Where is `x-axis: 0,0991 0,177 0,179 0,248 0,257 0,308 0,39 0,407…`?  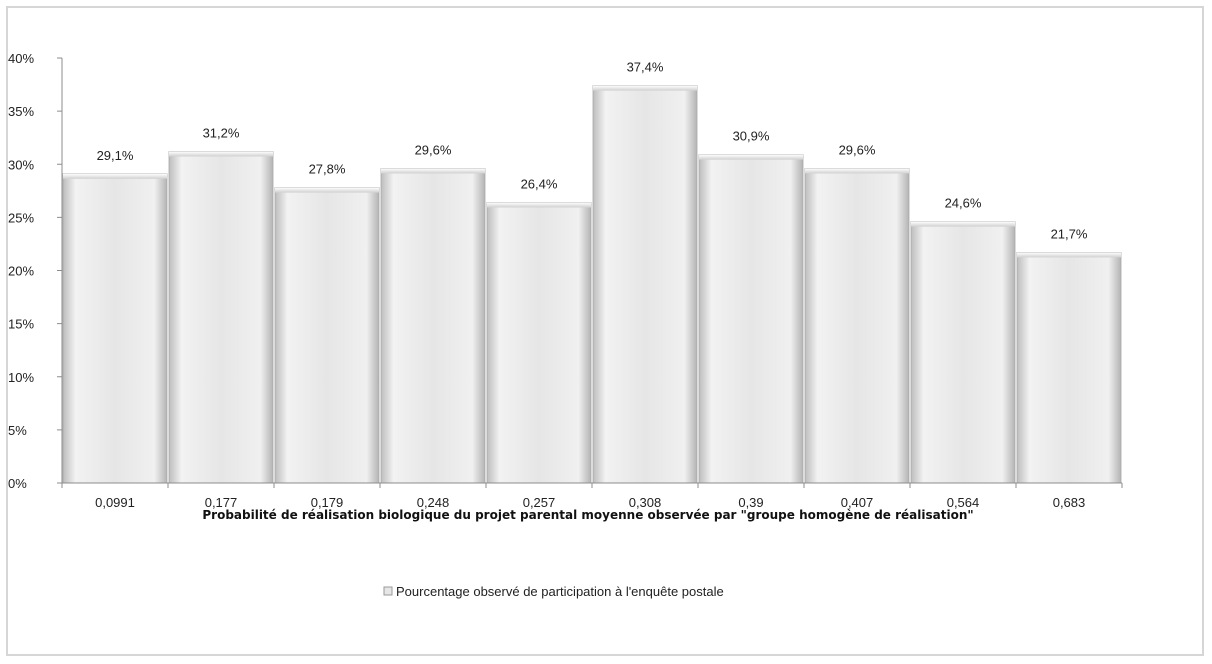
x-axis: 0,0991 0,177 0,179 0,248 0,257 0,308 0,39 0,407… is located at coordinates (592, 496).